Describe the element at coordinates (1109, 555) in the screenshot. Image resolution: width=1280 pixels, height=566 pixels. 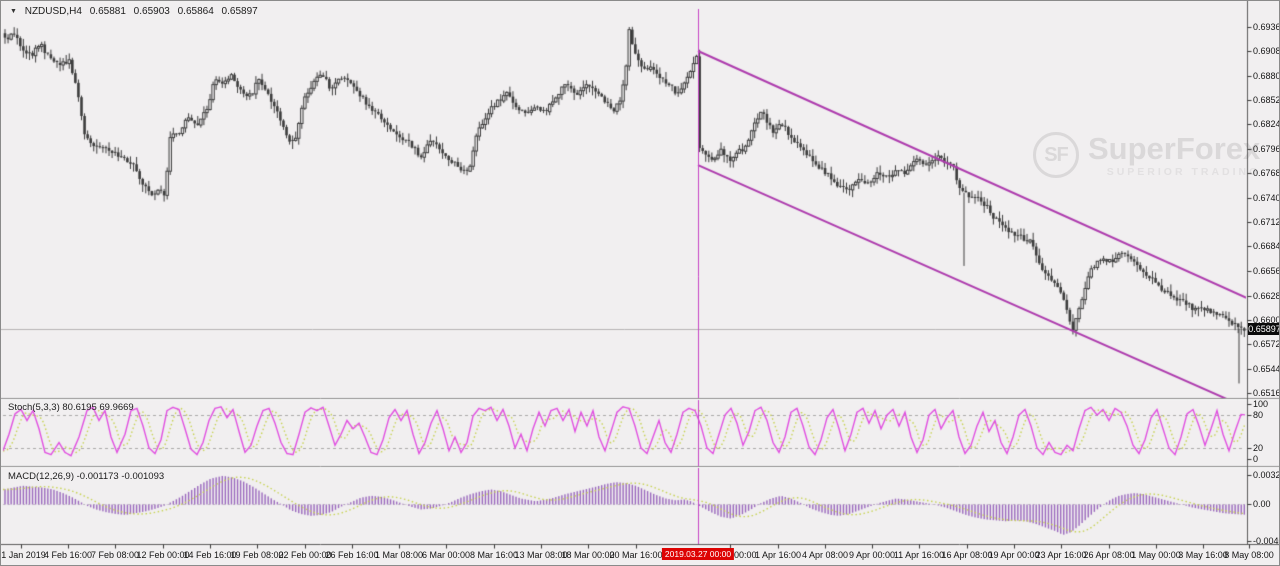
I see `time-axis-tick: 26 Apr 08:00` at that location.